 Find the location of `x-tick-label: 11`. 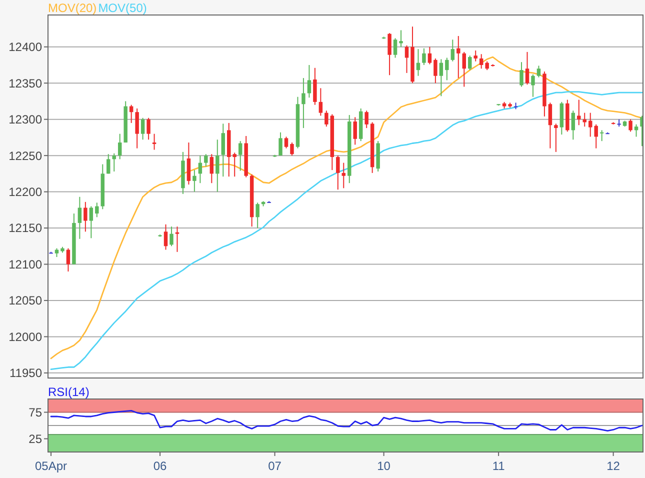

x-tick-label: 11 is located at coordinates (499, 466).